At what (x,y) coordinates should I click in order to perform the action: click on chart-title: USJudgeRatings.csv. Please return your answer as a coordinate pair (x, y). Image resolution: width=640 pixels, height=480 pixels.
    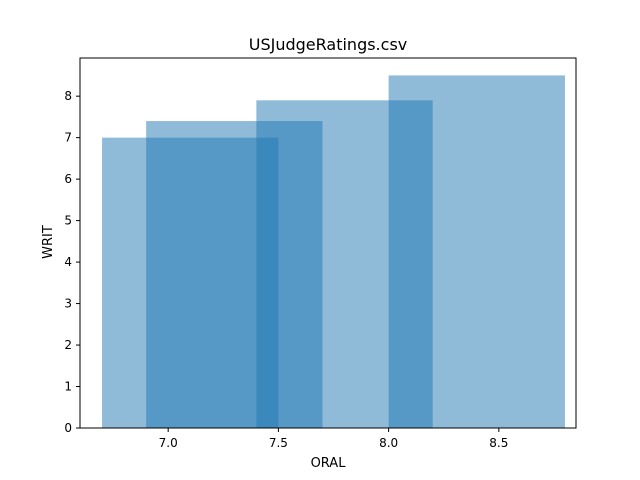
    Looking at the image, I should click on (328, 44).